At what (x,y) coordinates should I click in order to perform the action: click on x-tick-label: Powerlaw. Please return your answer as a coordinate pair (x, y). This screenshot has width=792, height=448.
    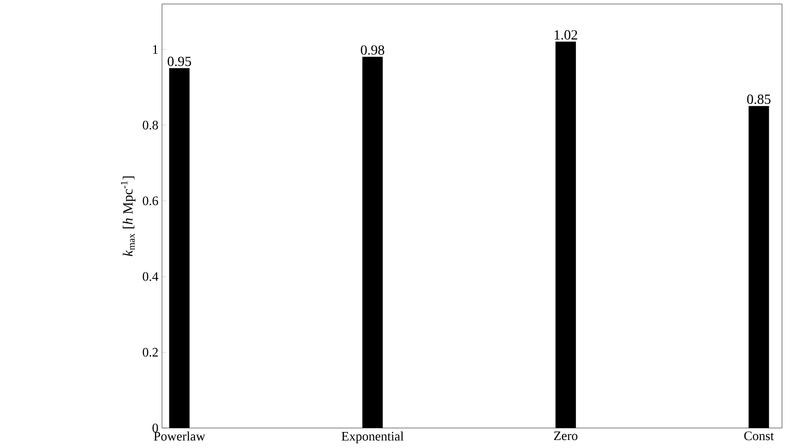
    Looking at the image, I should click on (180, 436).